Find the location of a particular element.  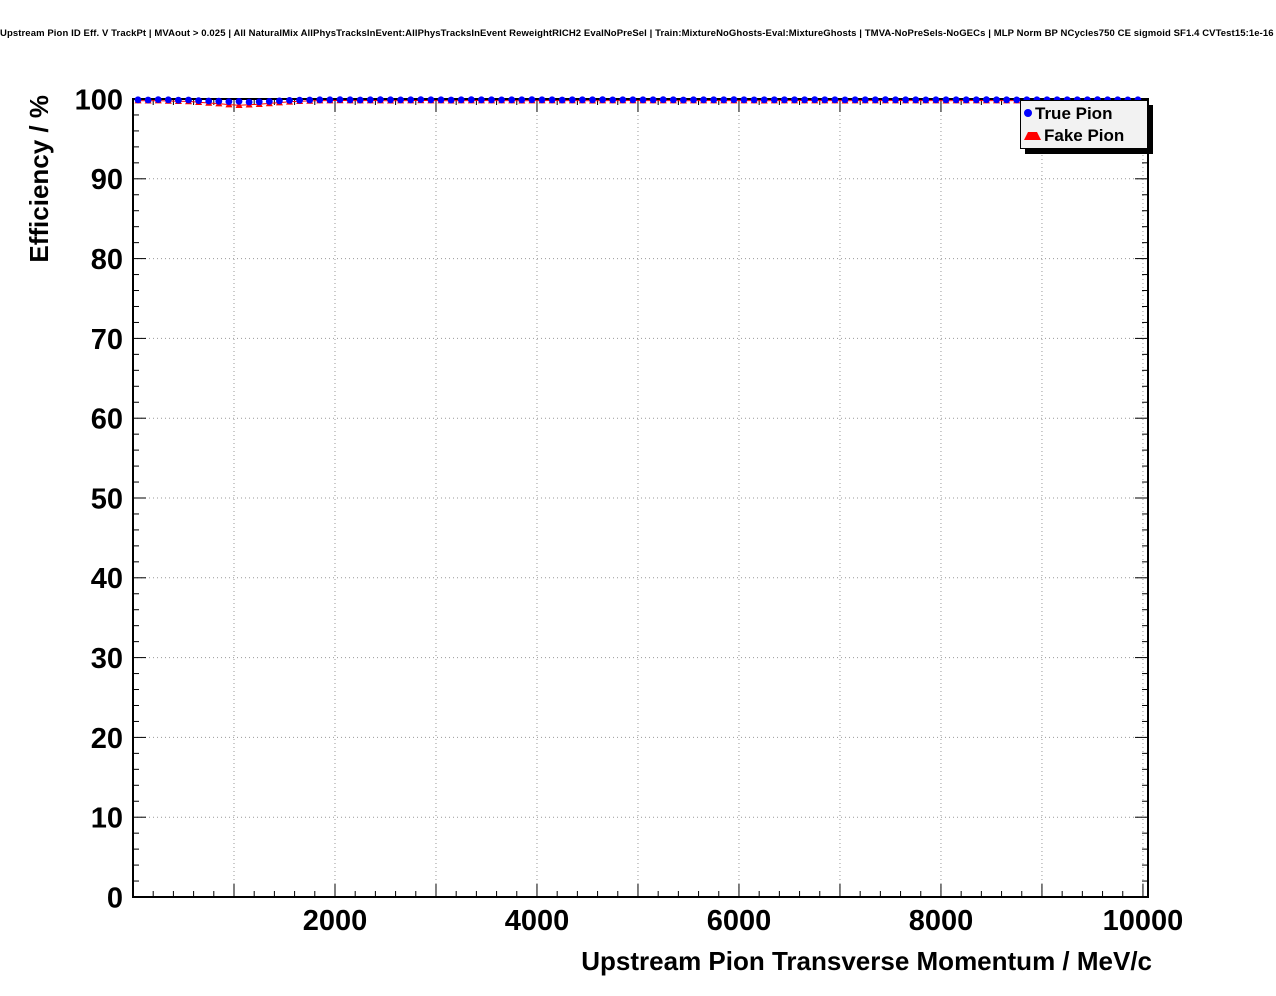

series-layer is located at coordinates (638, 102).